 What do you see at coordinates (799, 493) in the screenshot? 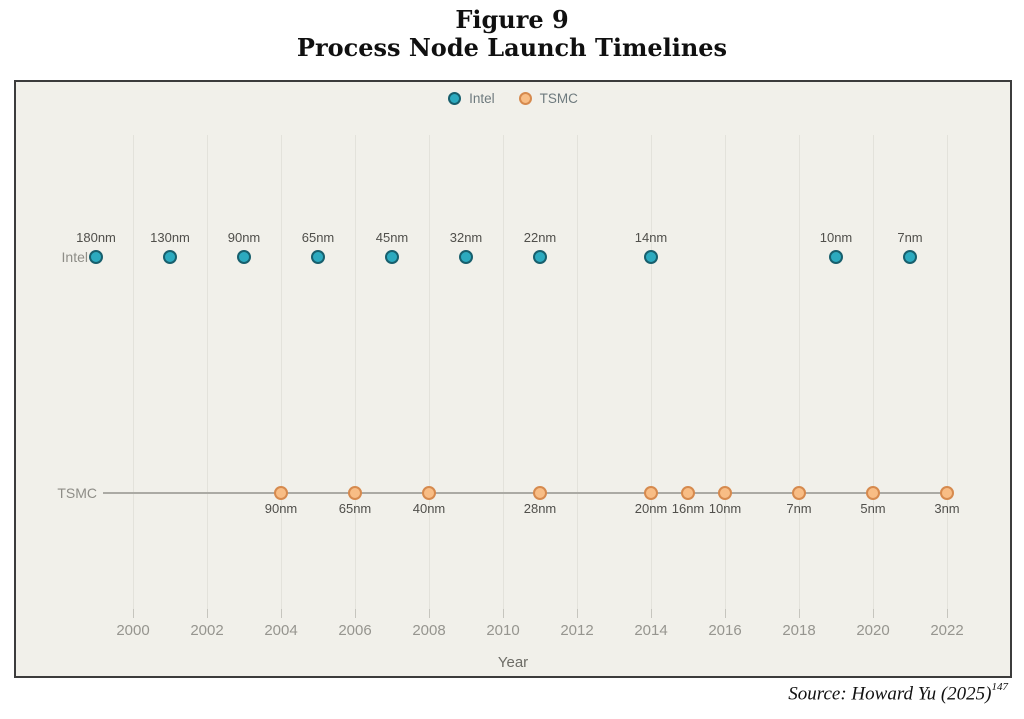
I see `tsmc-point-7nm` at bounding box center [799, 493].